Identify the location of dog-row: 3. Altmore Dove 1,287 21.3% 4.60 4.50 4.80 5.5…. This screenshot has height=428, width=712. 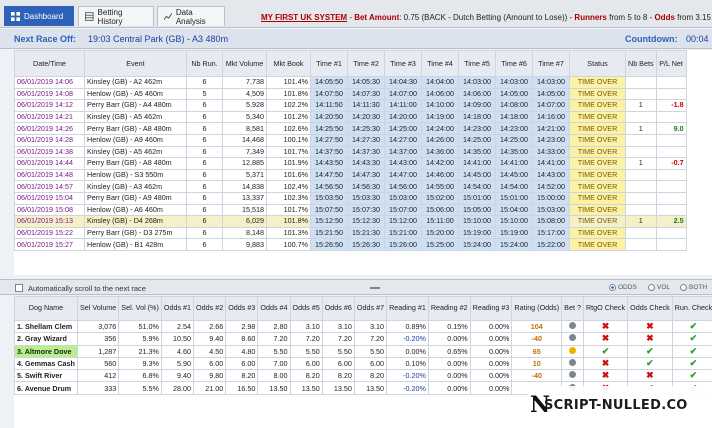
(363, 351).